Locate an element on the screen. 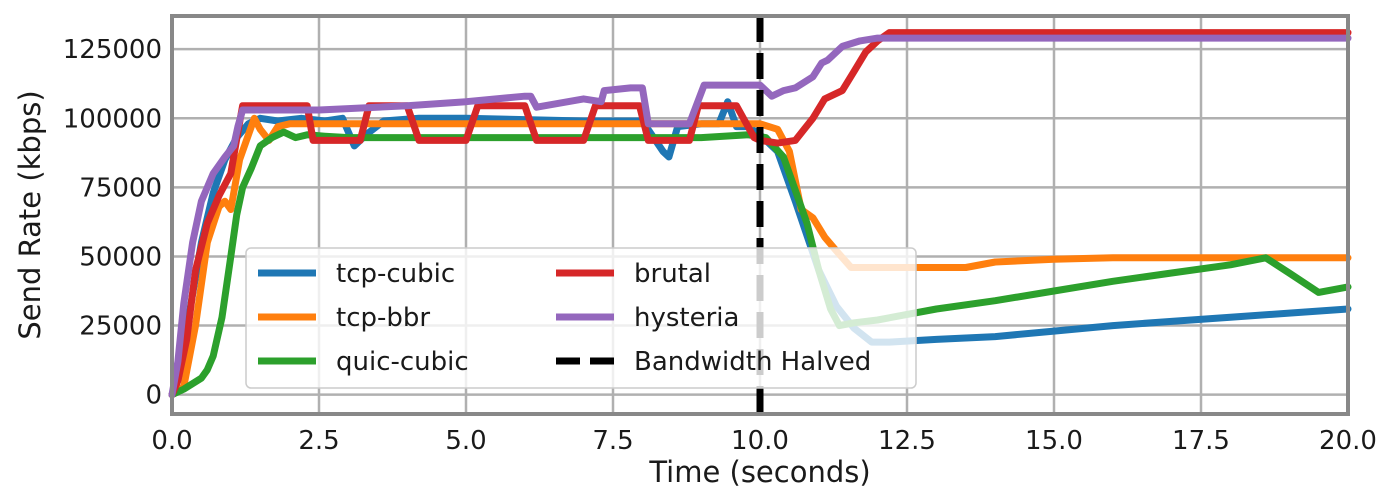 The width and height of the screenshot is (1382, 496). y-axis-label: Send Rate (kbps) is located at coordinates (30, 214).